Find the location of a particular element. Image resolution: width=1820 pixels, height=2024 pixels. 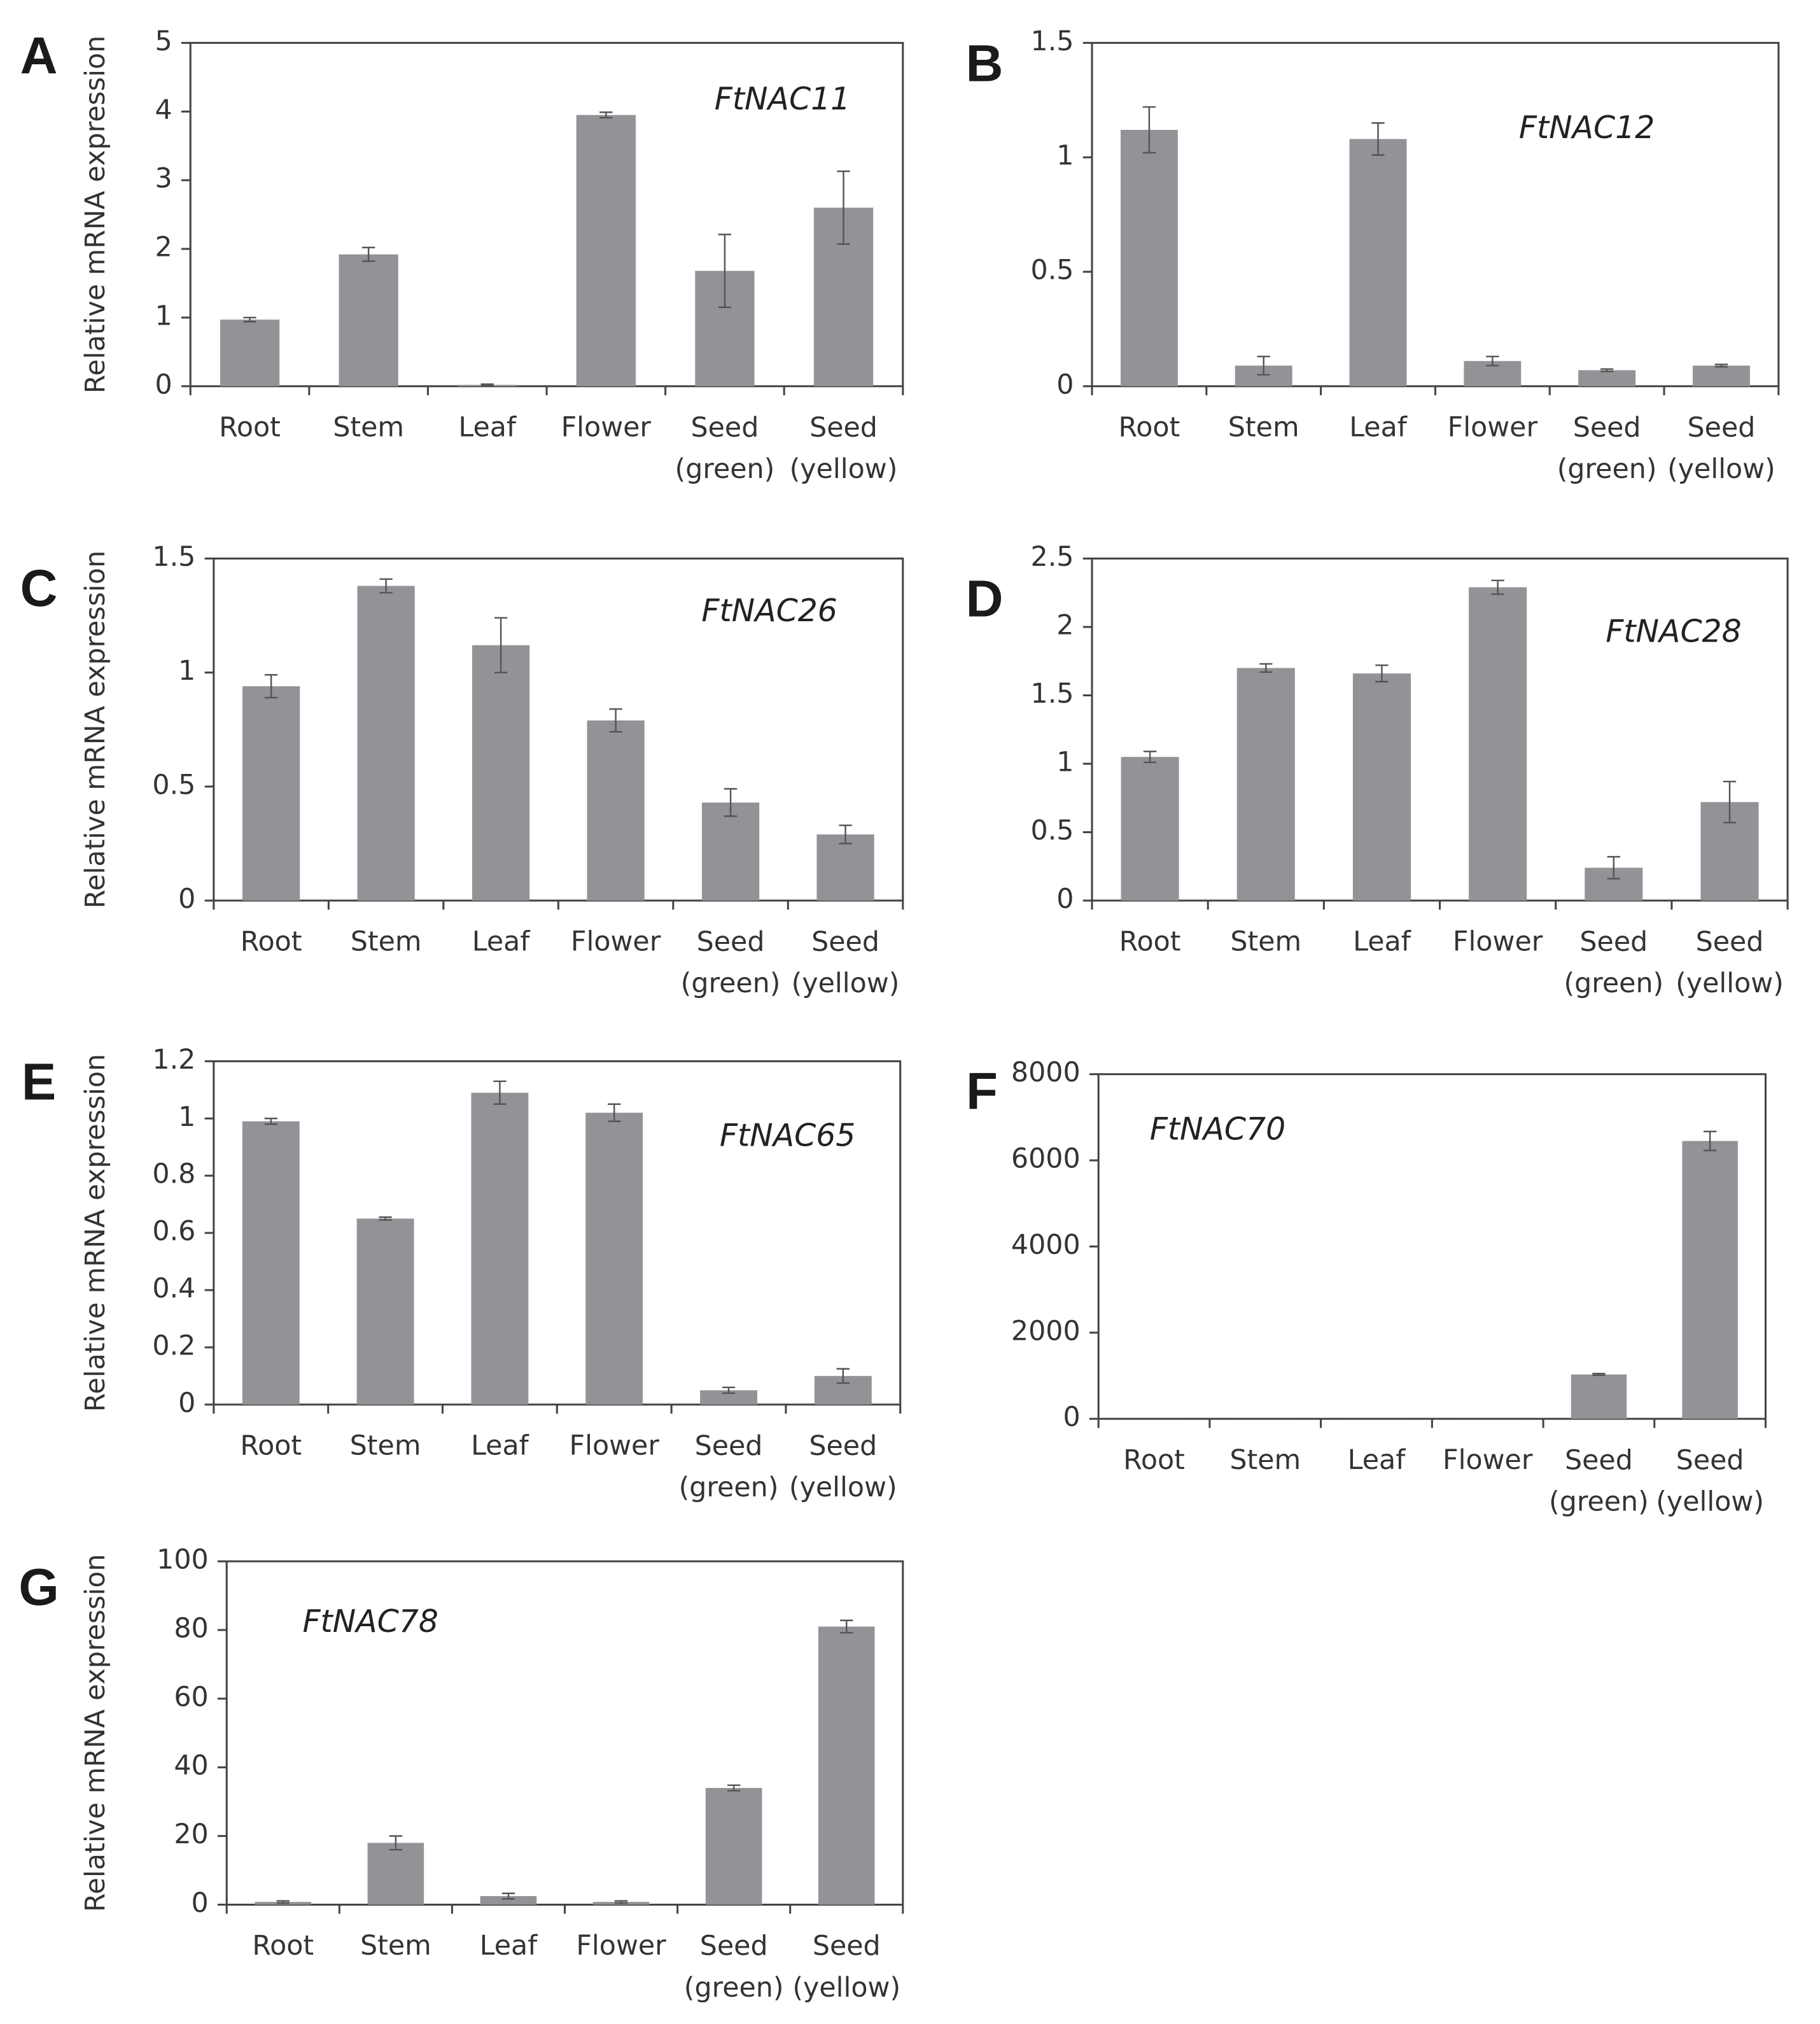

y-tick-label: 0.4 is located at coordinates (173, 1288).